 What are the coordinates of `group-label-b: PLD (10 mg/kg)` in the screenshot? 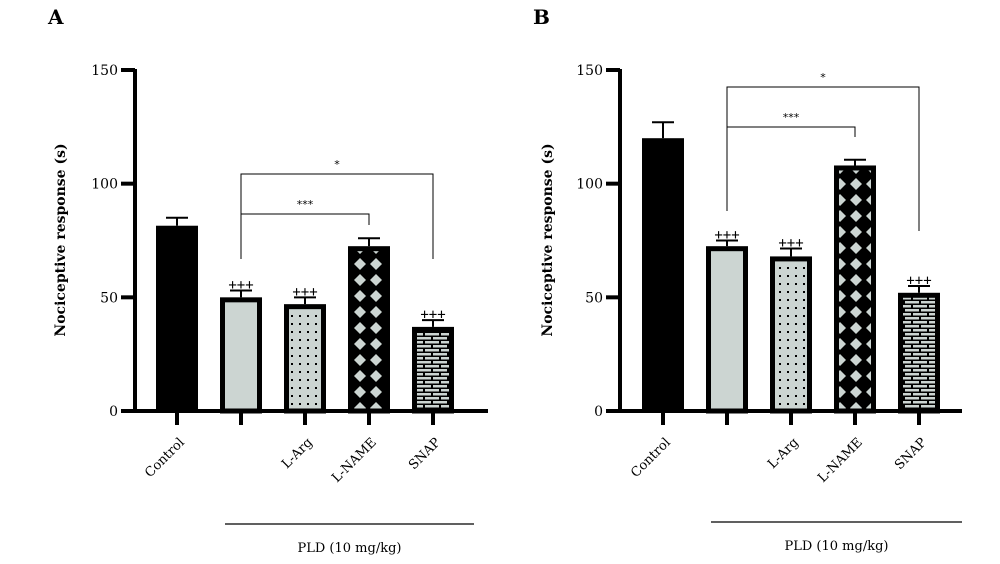 It's located at (837, 546).